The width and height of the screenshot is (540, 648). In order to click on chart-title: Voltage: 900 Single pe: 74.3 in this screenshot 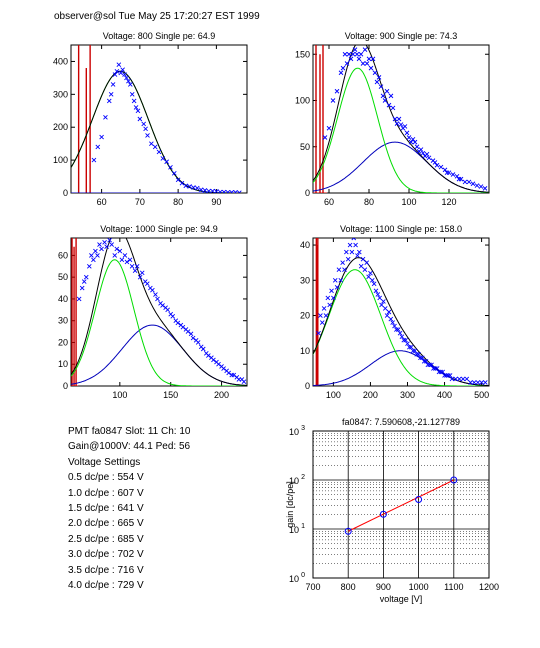, I will do `click(401, 36)`.